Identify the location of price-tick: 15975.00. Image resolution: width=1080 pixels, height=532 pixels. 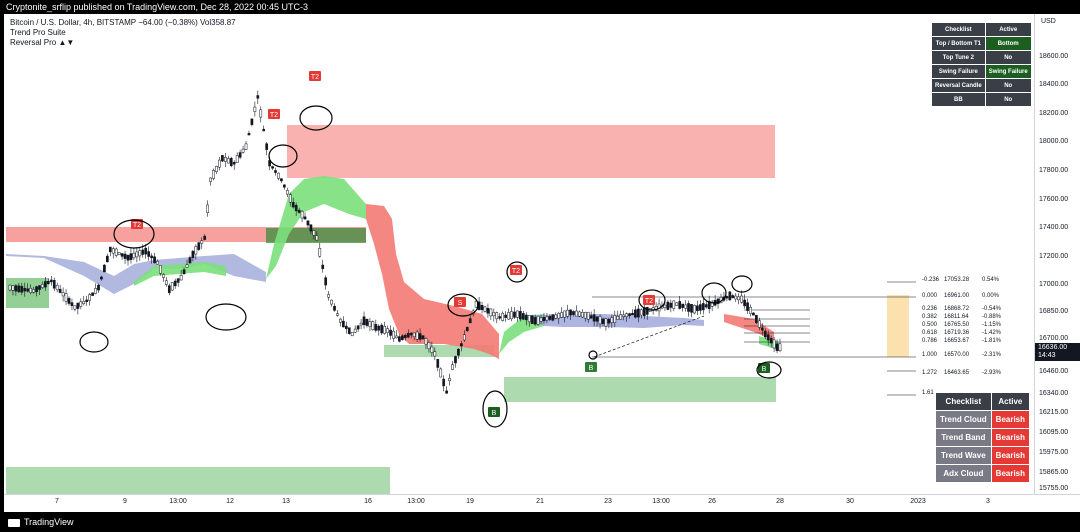
(1054, 452).